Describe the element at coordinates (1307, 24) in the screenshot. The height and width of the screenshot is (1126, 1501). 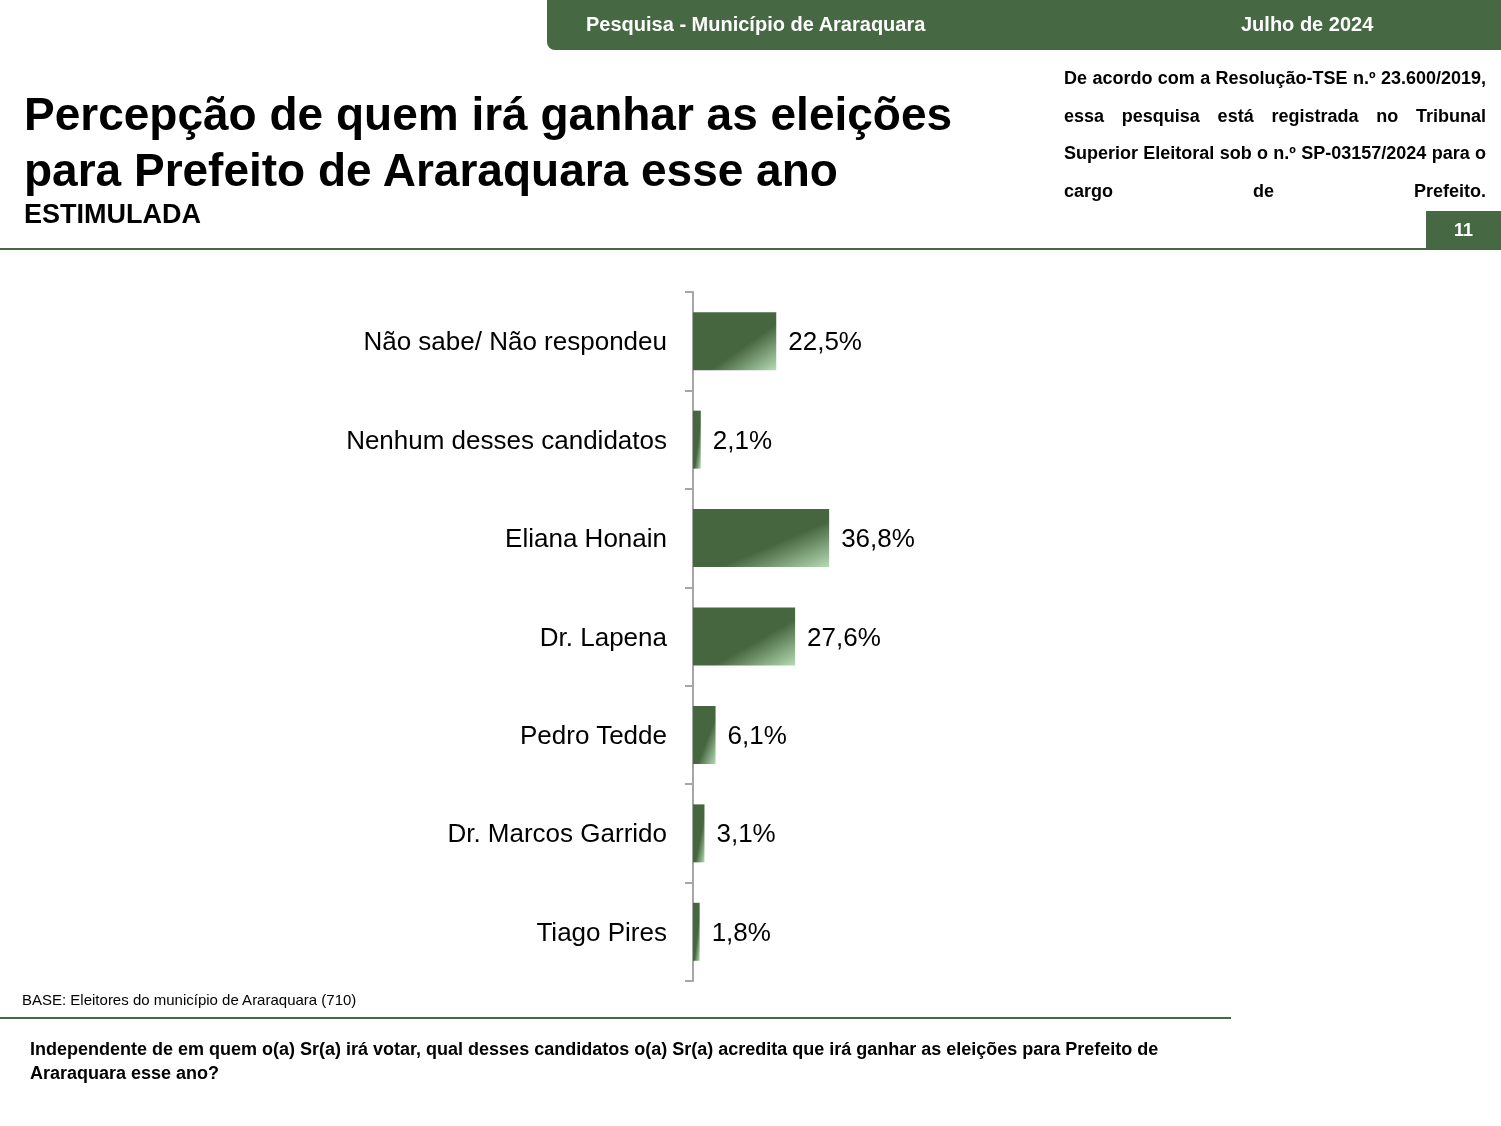
I see `text: Julho de 2024` at that location.